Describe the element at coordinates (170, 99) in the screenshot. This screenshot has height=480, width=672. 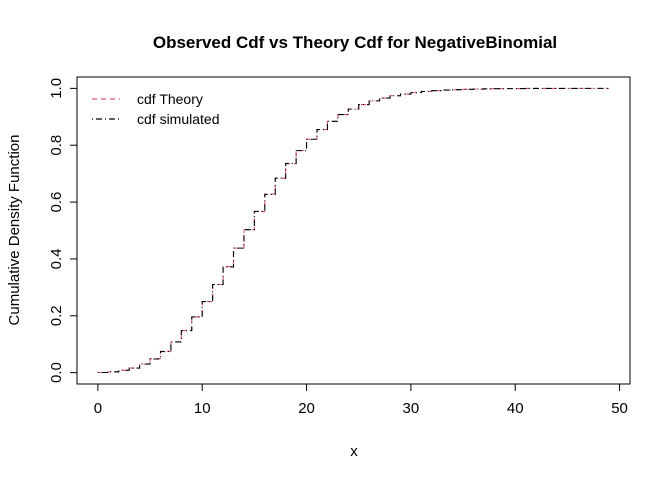
I see `legend-label: cdf Theory` at that location.